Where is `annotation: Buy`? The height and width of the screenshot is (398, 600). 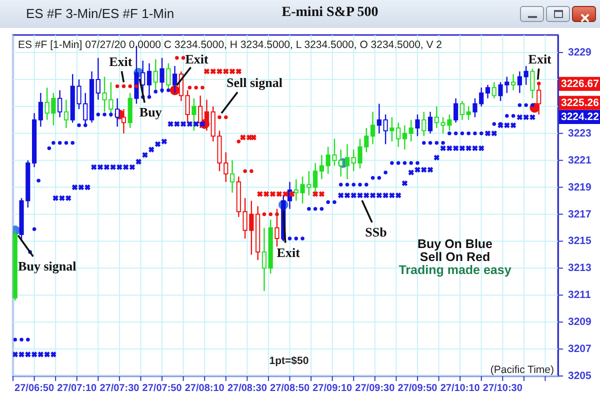
annotation: Buy is located at coordinates (150, 112).